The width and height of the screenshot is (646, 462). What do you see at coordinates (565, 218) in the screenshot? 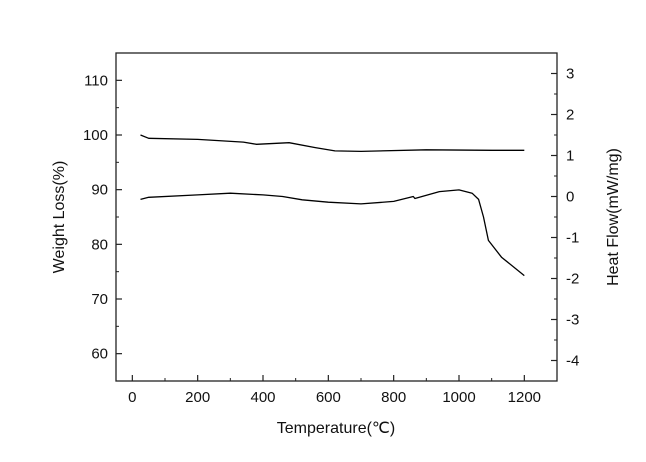
I see `y-axis-right: -4 -3 -2 -1 0 1 2 3` at bounding box center [565, 218].